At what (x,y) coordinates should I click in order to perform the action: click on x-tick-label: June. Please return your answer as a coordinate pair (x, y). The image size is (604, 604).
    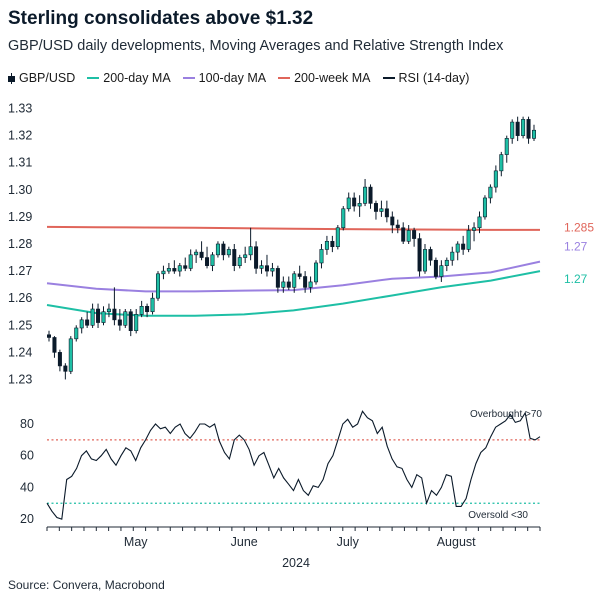
    Looking at the image, I should click on (244, 542).